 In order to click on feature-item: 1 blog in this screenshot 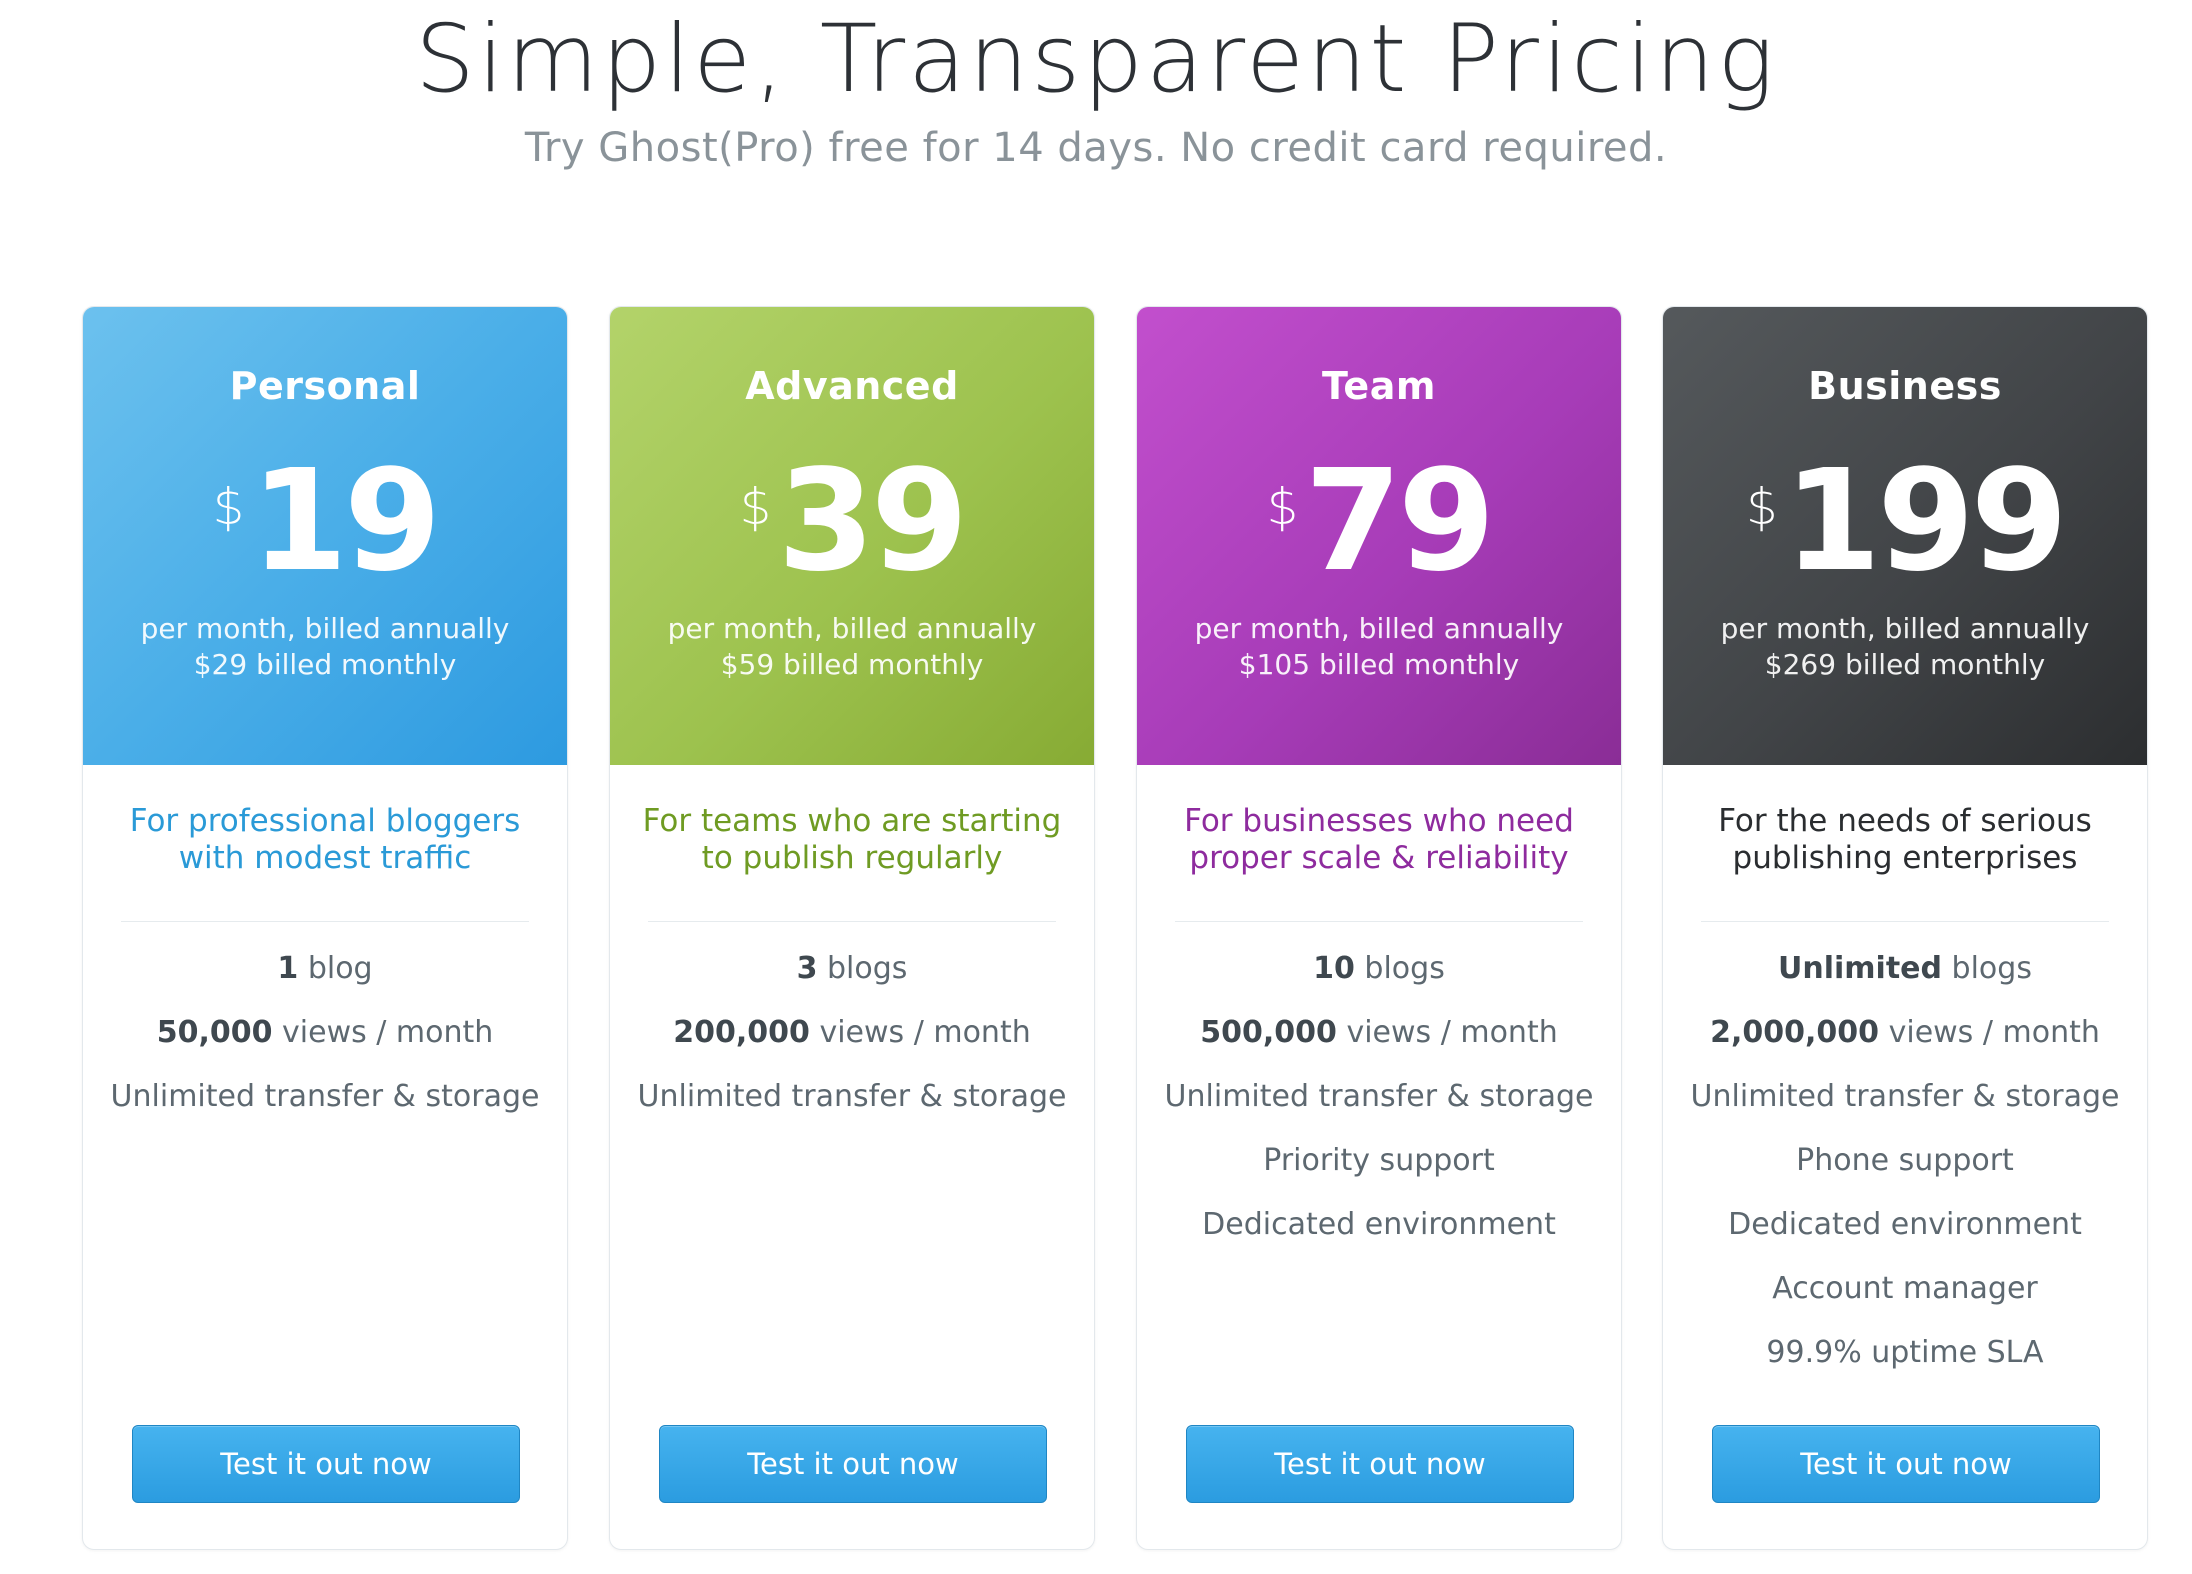, I will do `click(325, 976)`.